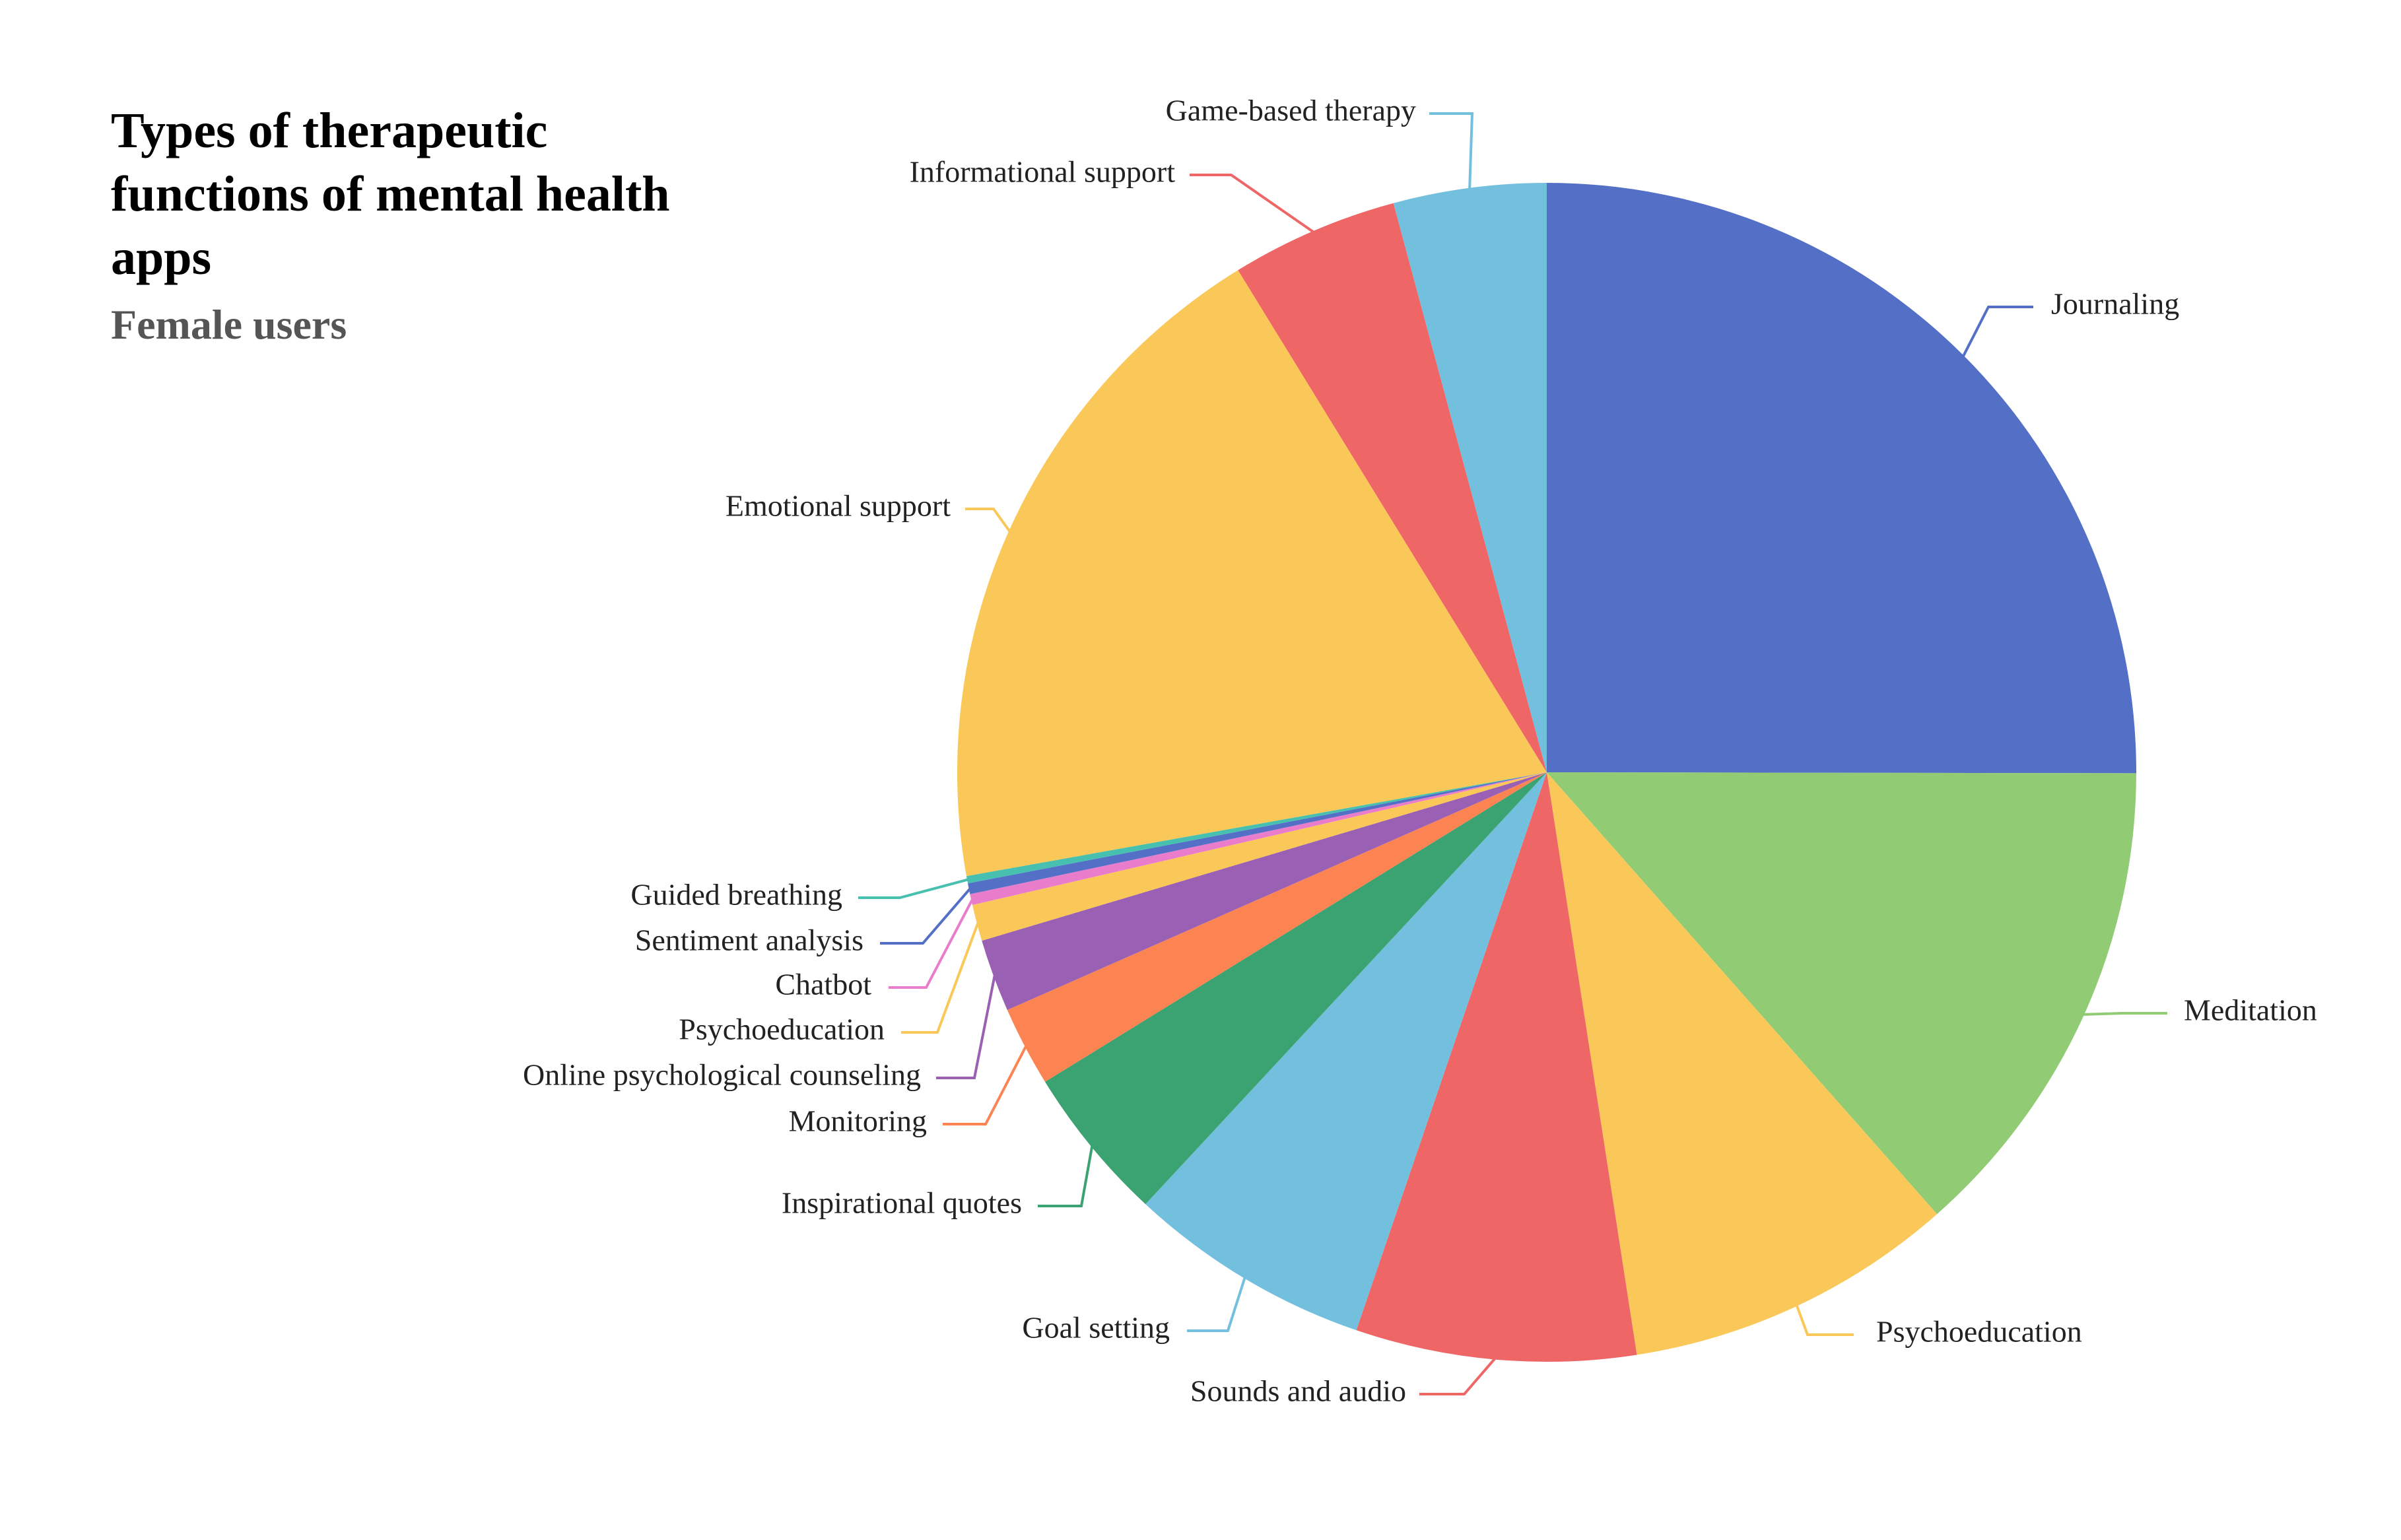 The width and height of the screenshot is (2401, 1540). Describe the element at coordinates (823, 984) in the screenshot. I see `slice-label-chatbot-9: Chatbot` at that location.